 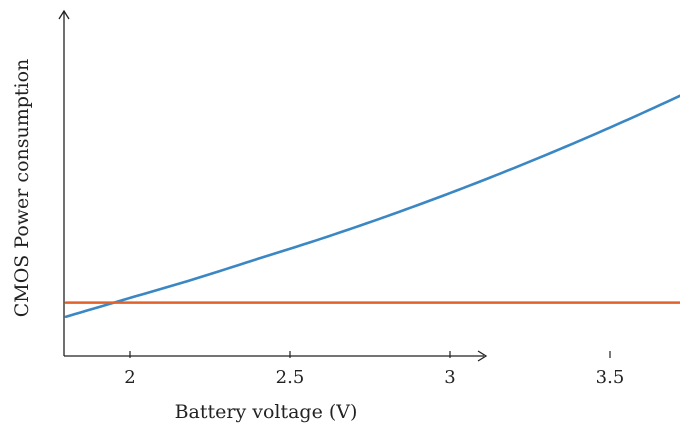 What do you see at coordinates (129, 377) in the screenshot?
I see `x-tick-label: 2` at bounding box center [129, 377].